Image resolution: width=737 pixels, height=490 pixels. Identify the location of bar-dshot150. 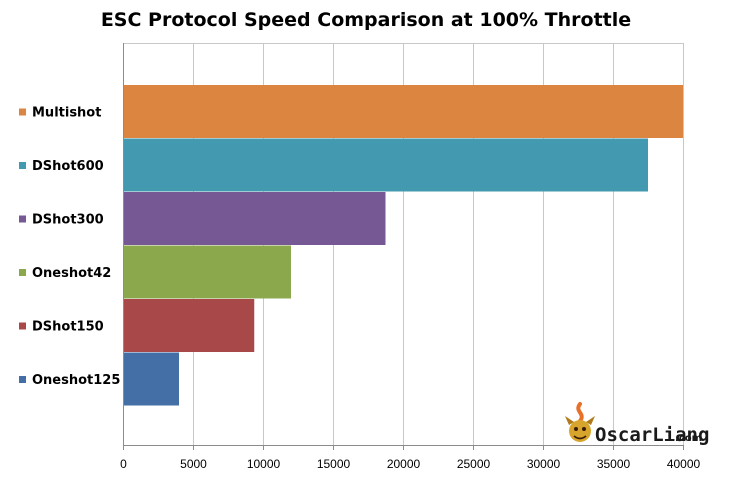
(189, 325).